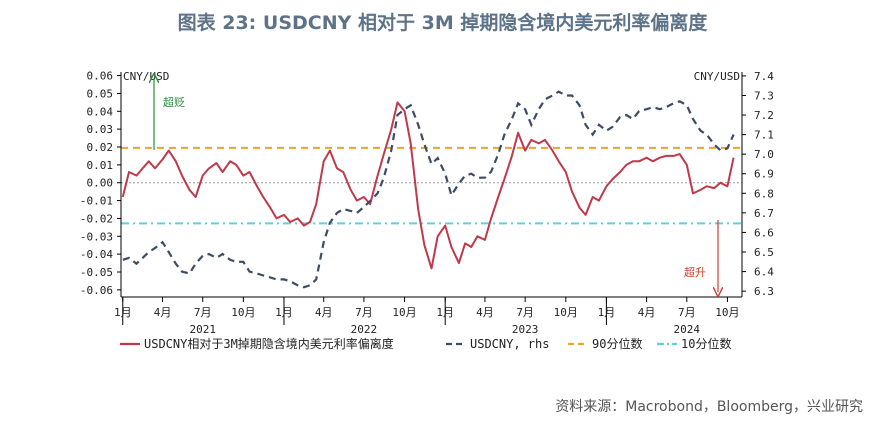  I want to click on left-tick-label: -0.02, so click(96, 218).